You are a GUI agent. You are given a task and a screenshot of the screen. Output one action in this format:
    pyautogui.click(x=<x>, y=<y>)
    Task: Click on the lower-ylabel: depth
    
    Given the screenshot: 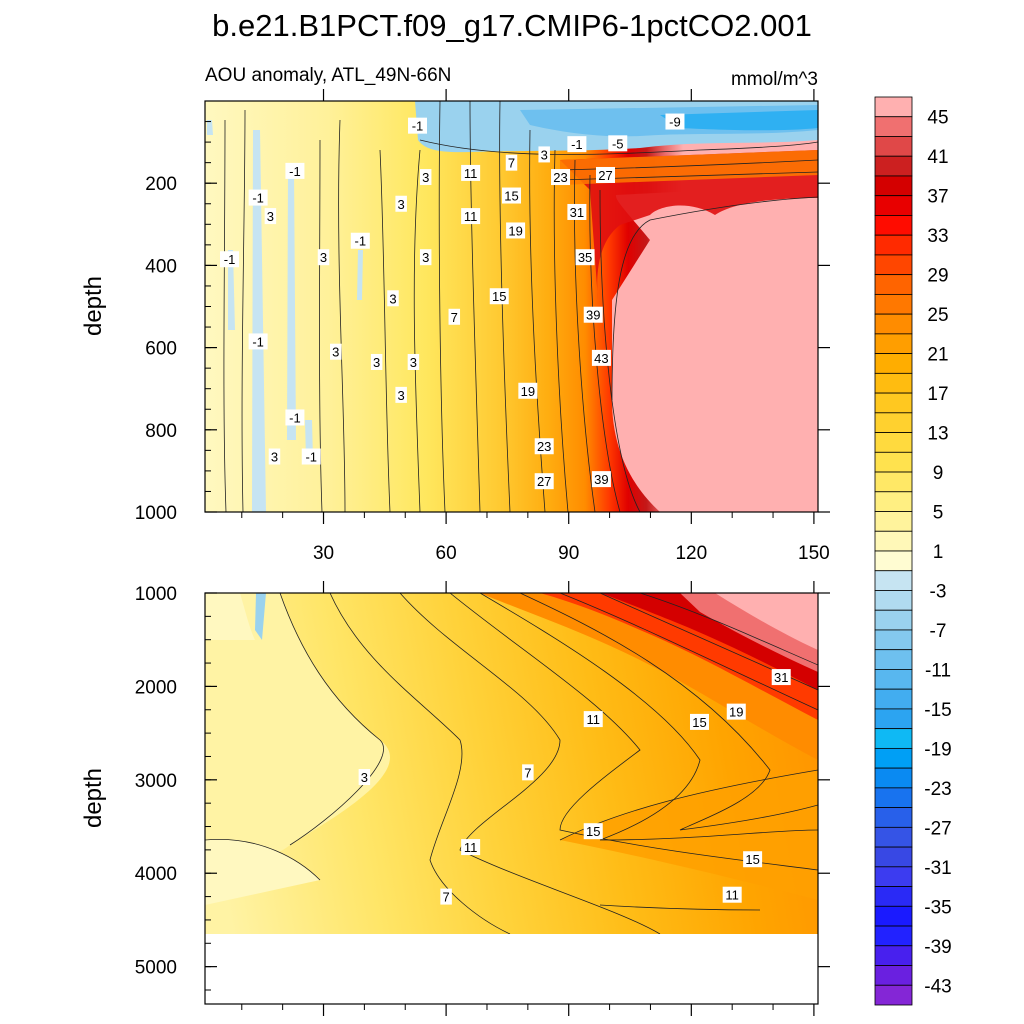 What is the action you would take?
    pyautogui.click(x=93, y=798)
    